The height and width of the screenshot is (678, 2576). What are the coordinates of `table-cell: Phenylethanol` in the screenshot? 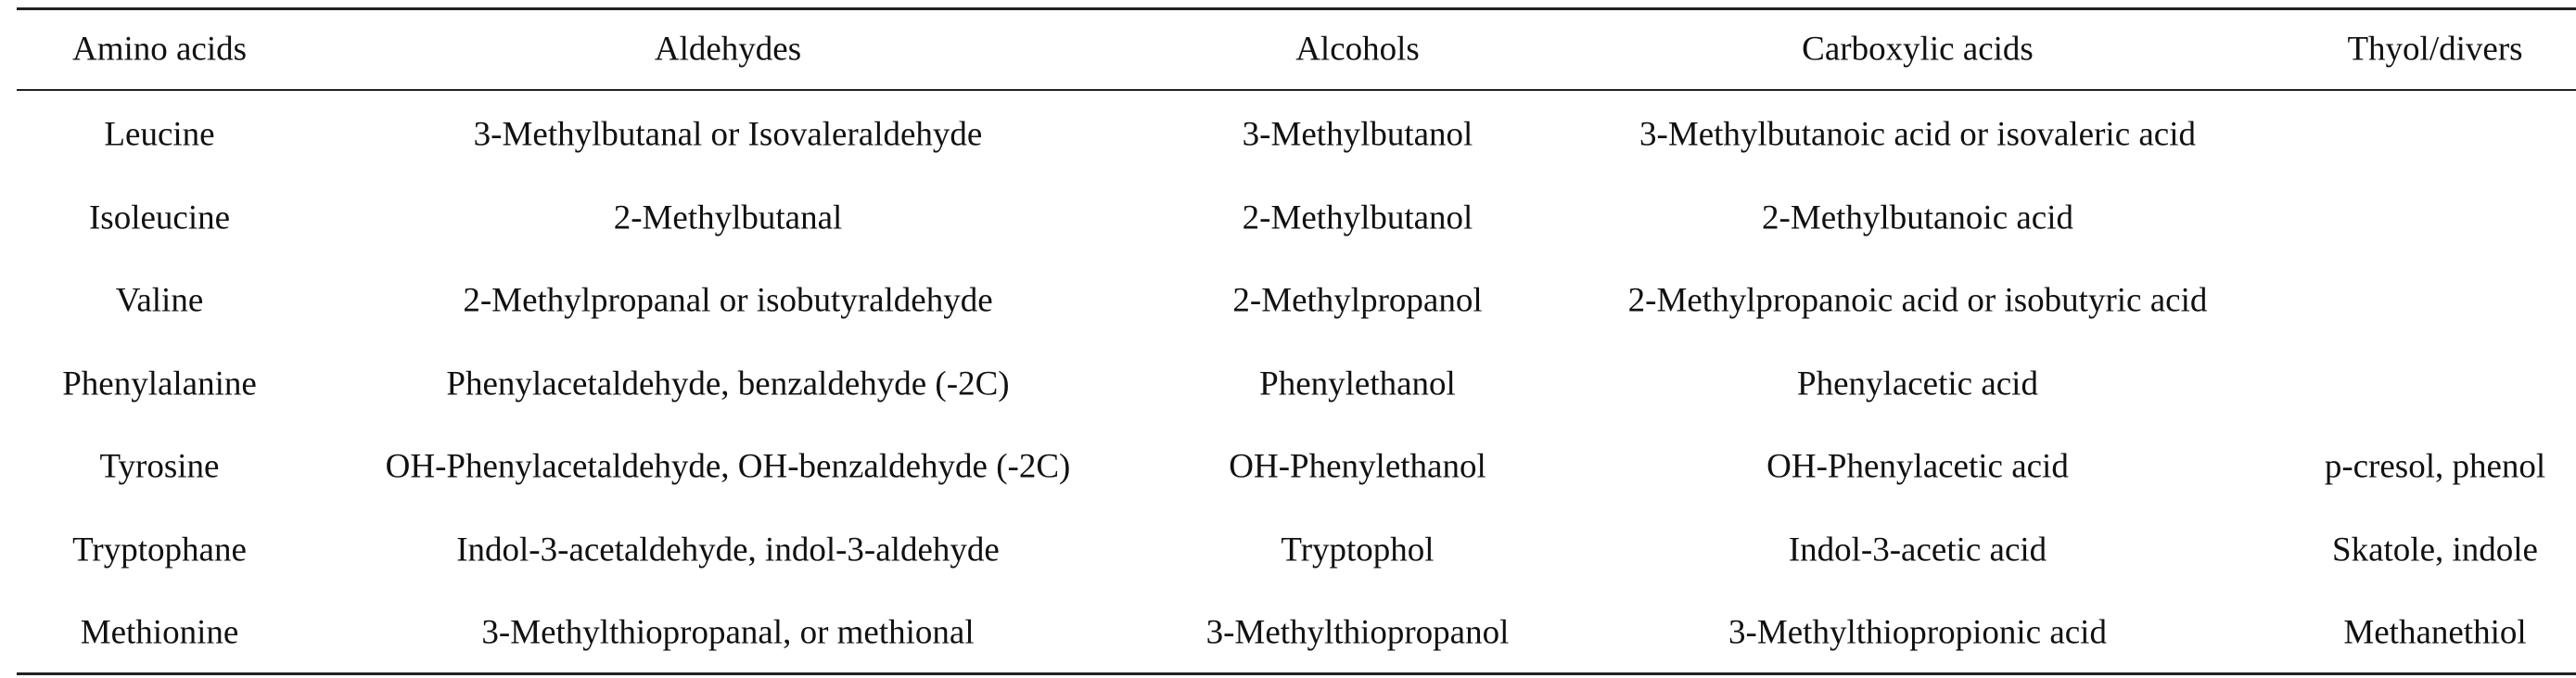 It's located at (1357, 384).